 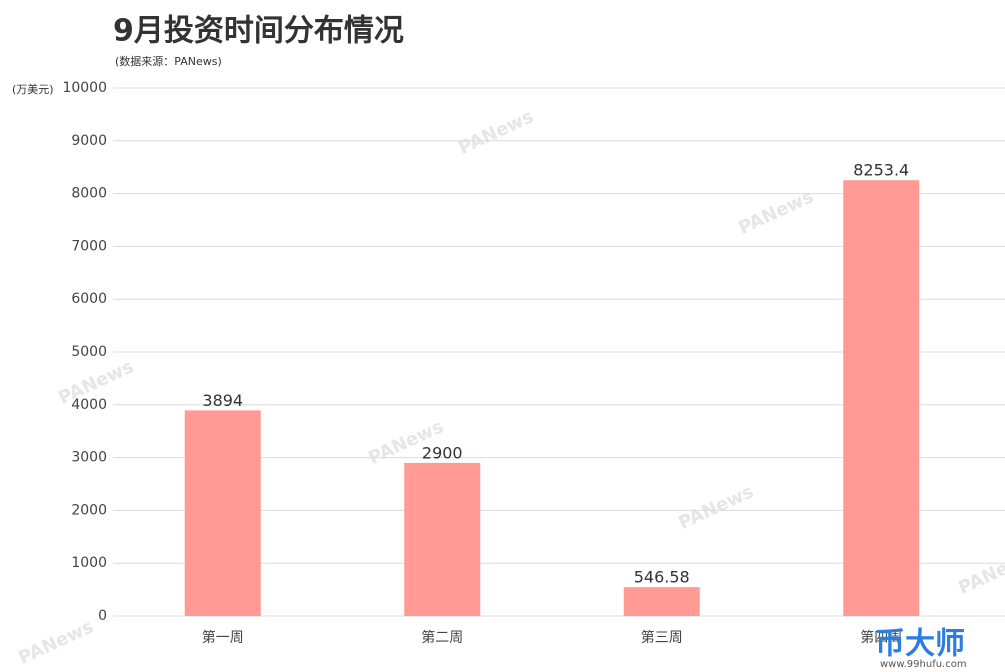 I want to click on y-tick-label: 4000, so click(x=89, y=405).